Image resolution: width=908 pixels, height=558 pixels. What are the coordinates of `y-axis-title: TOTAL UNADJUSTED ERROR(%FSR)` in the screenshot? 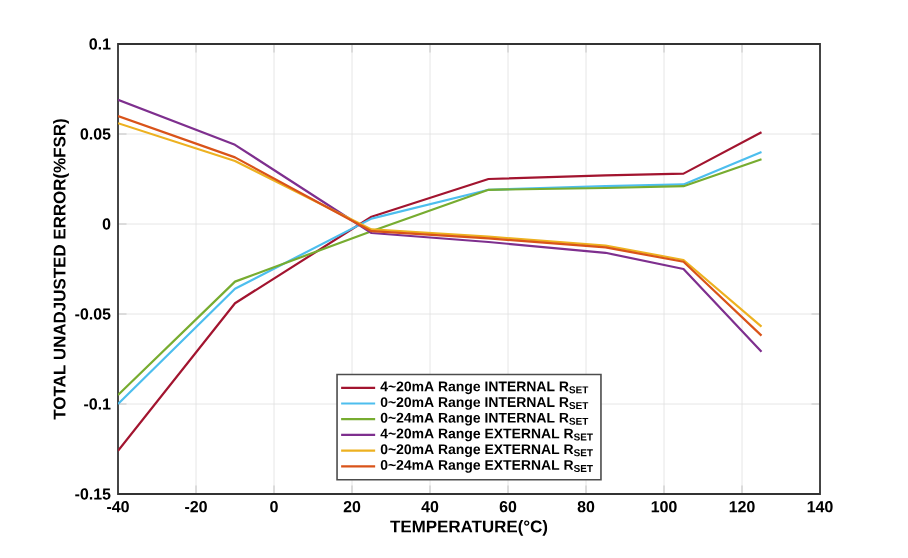 It's located at (61, 269).